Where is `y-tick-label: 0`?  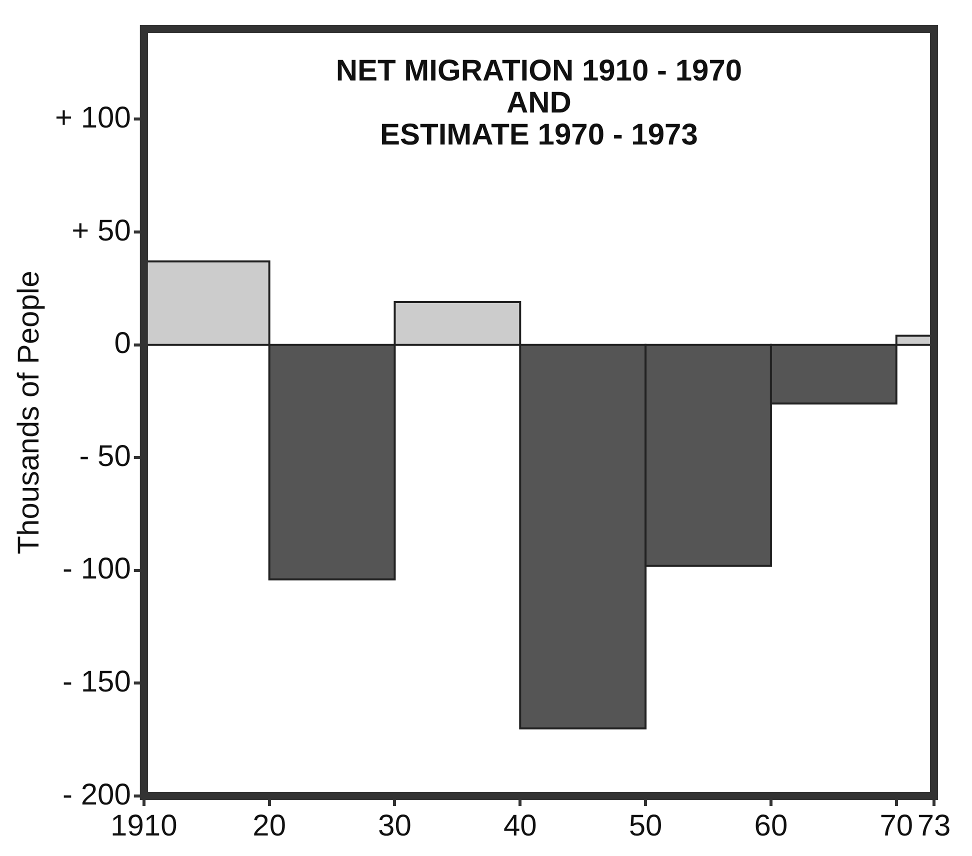
y-tick-label: 0 is located at coordinates (122, 343).